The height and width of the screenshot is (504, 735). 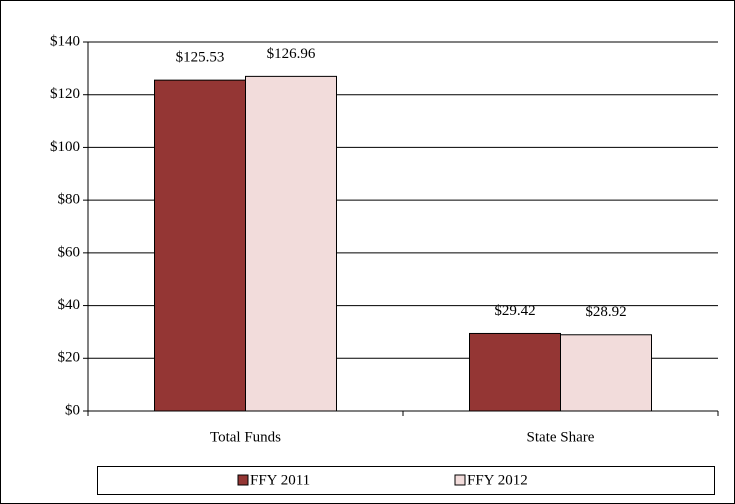 I want to click on value-label: $29.42, so click(x=514, y=311).